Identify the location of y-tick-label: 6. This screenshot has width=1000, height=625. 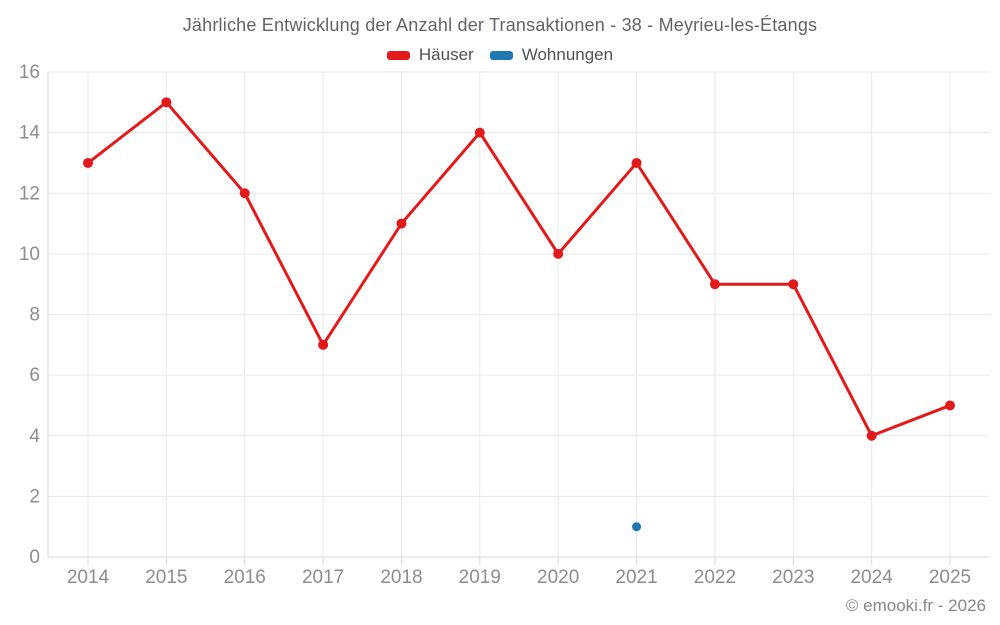
(34, 375).